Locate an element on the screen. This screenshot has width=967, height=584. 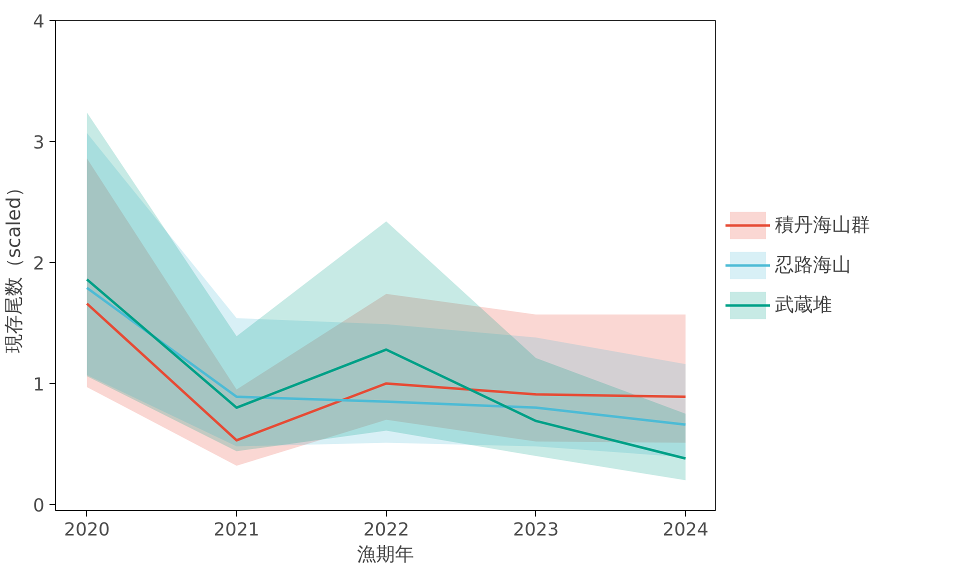
legend-label: 武蔵堆 is located at coordinates (803, 305).